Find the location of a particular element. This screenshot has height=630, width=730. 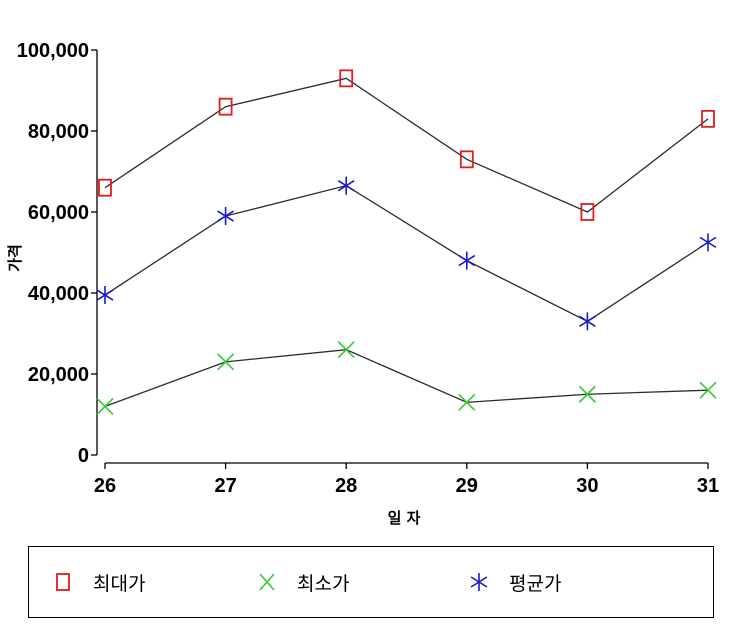

x-tick-label: 30 is located at coordinates (587, 486).